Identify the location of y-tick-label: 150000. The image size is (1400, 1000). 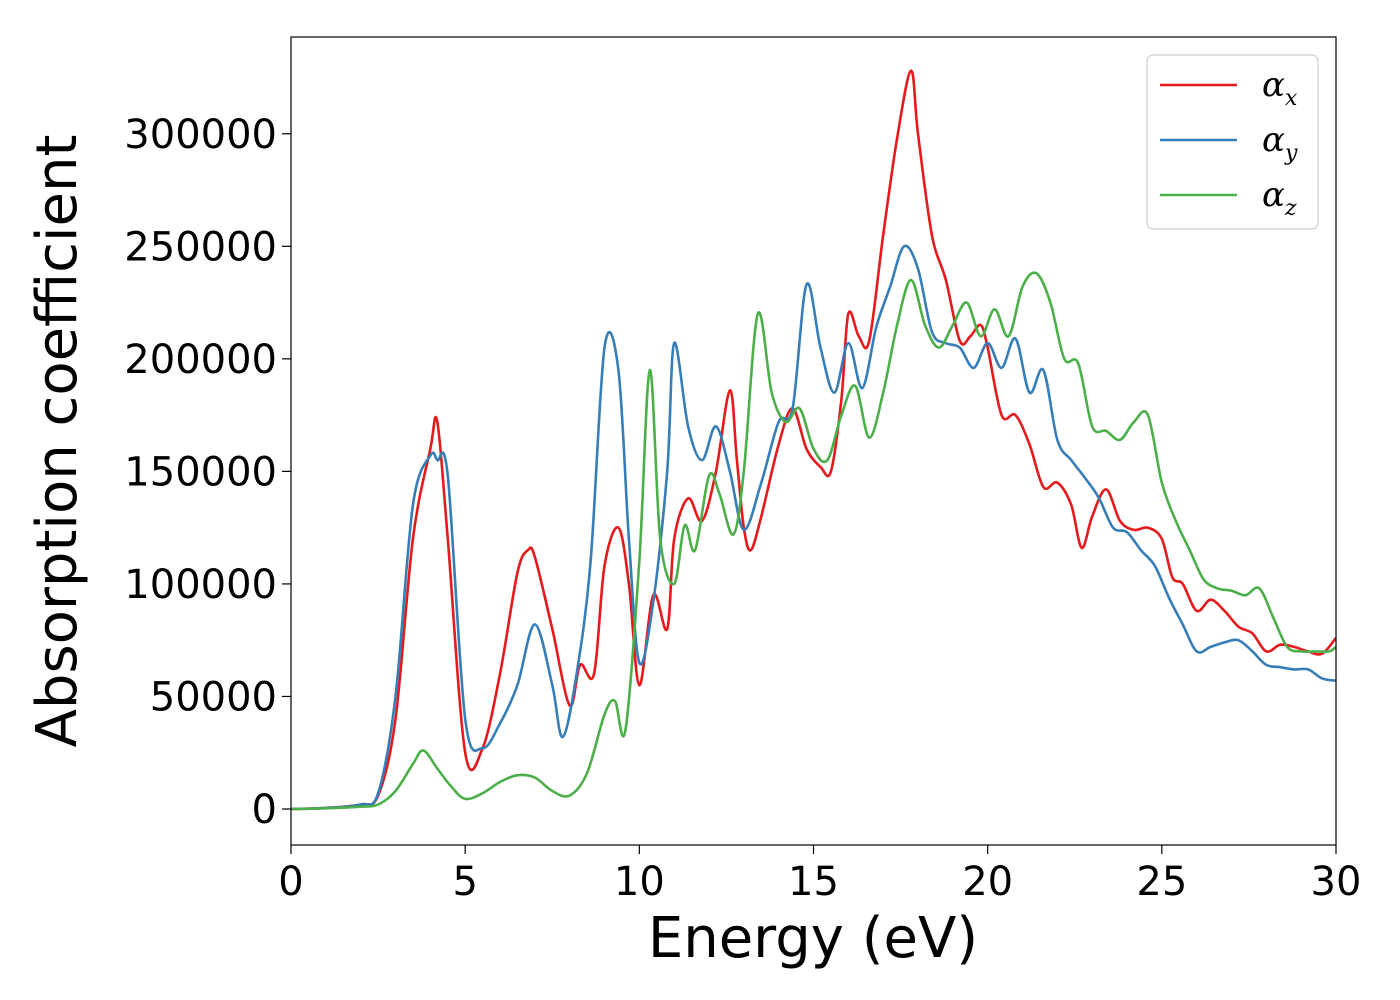
(200, 472).